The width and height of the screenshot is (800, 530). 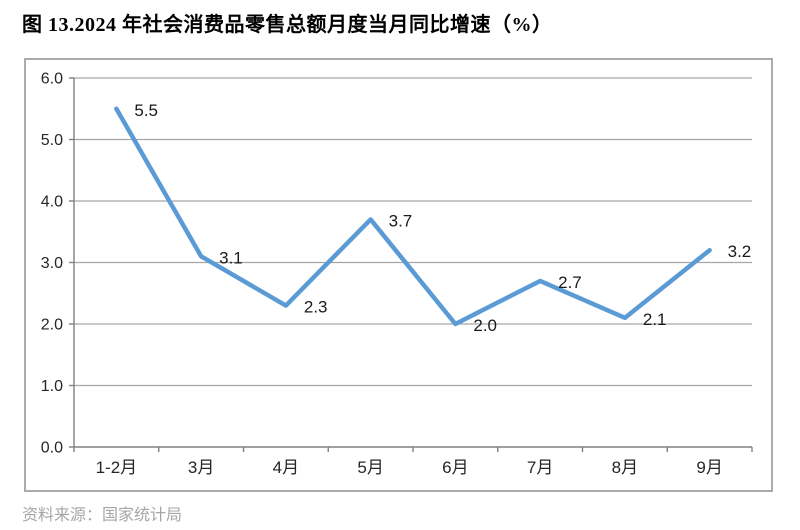 I want to click on data-label: 3.7, so click(x=401, y=220).